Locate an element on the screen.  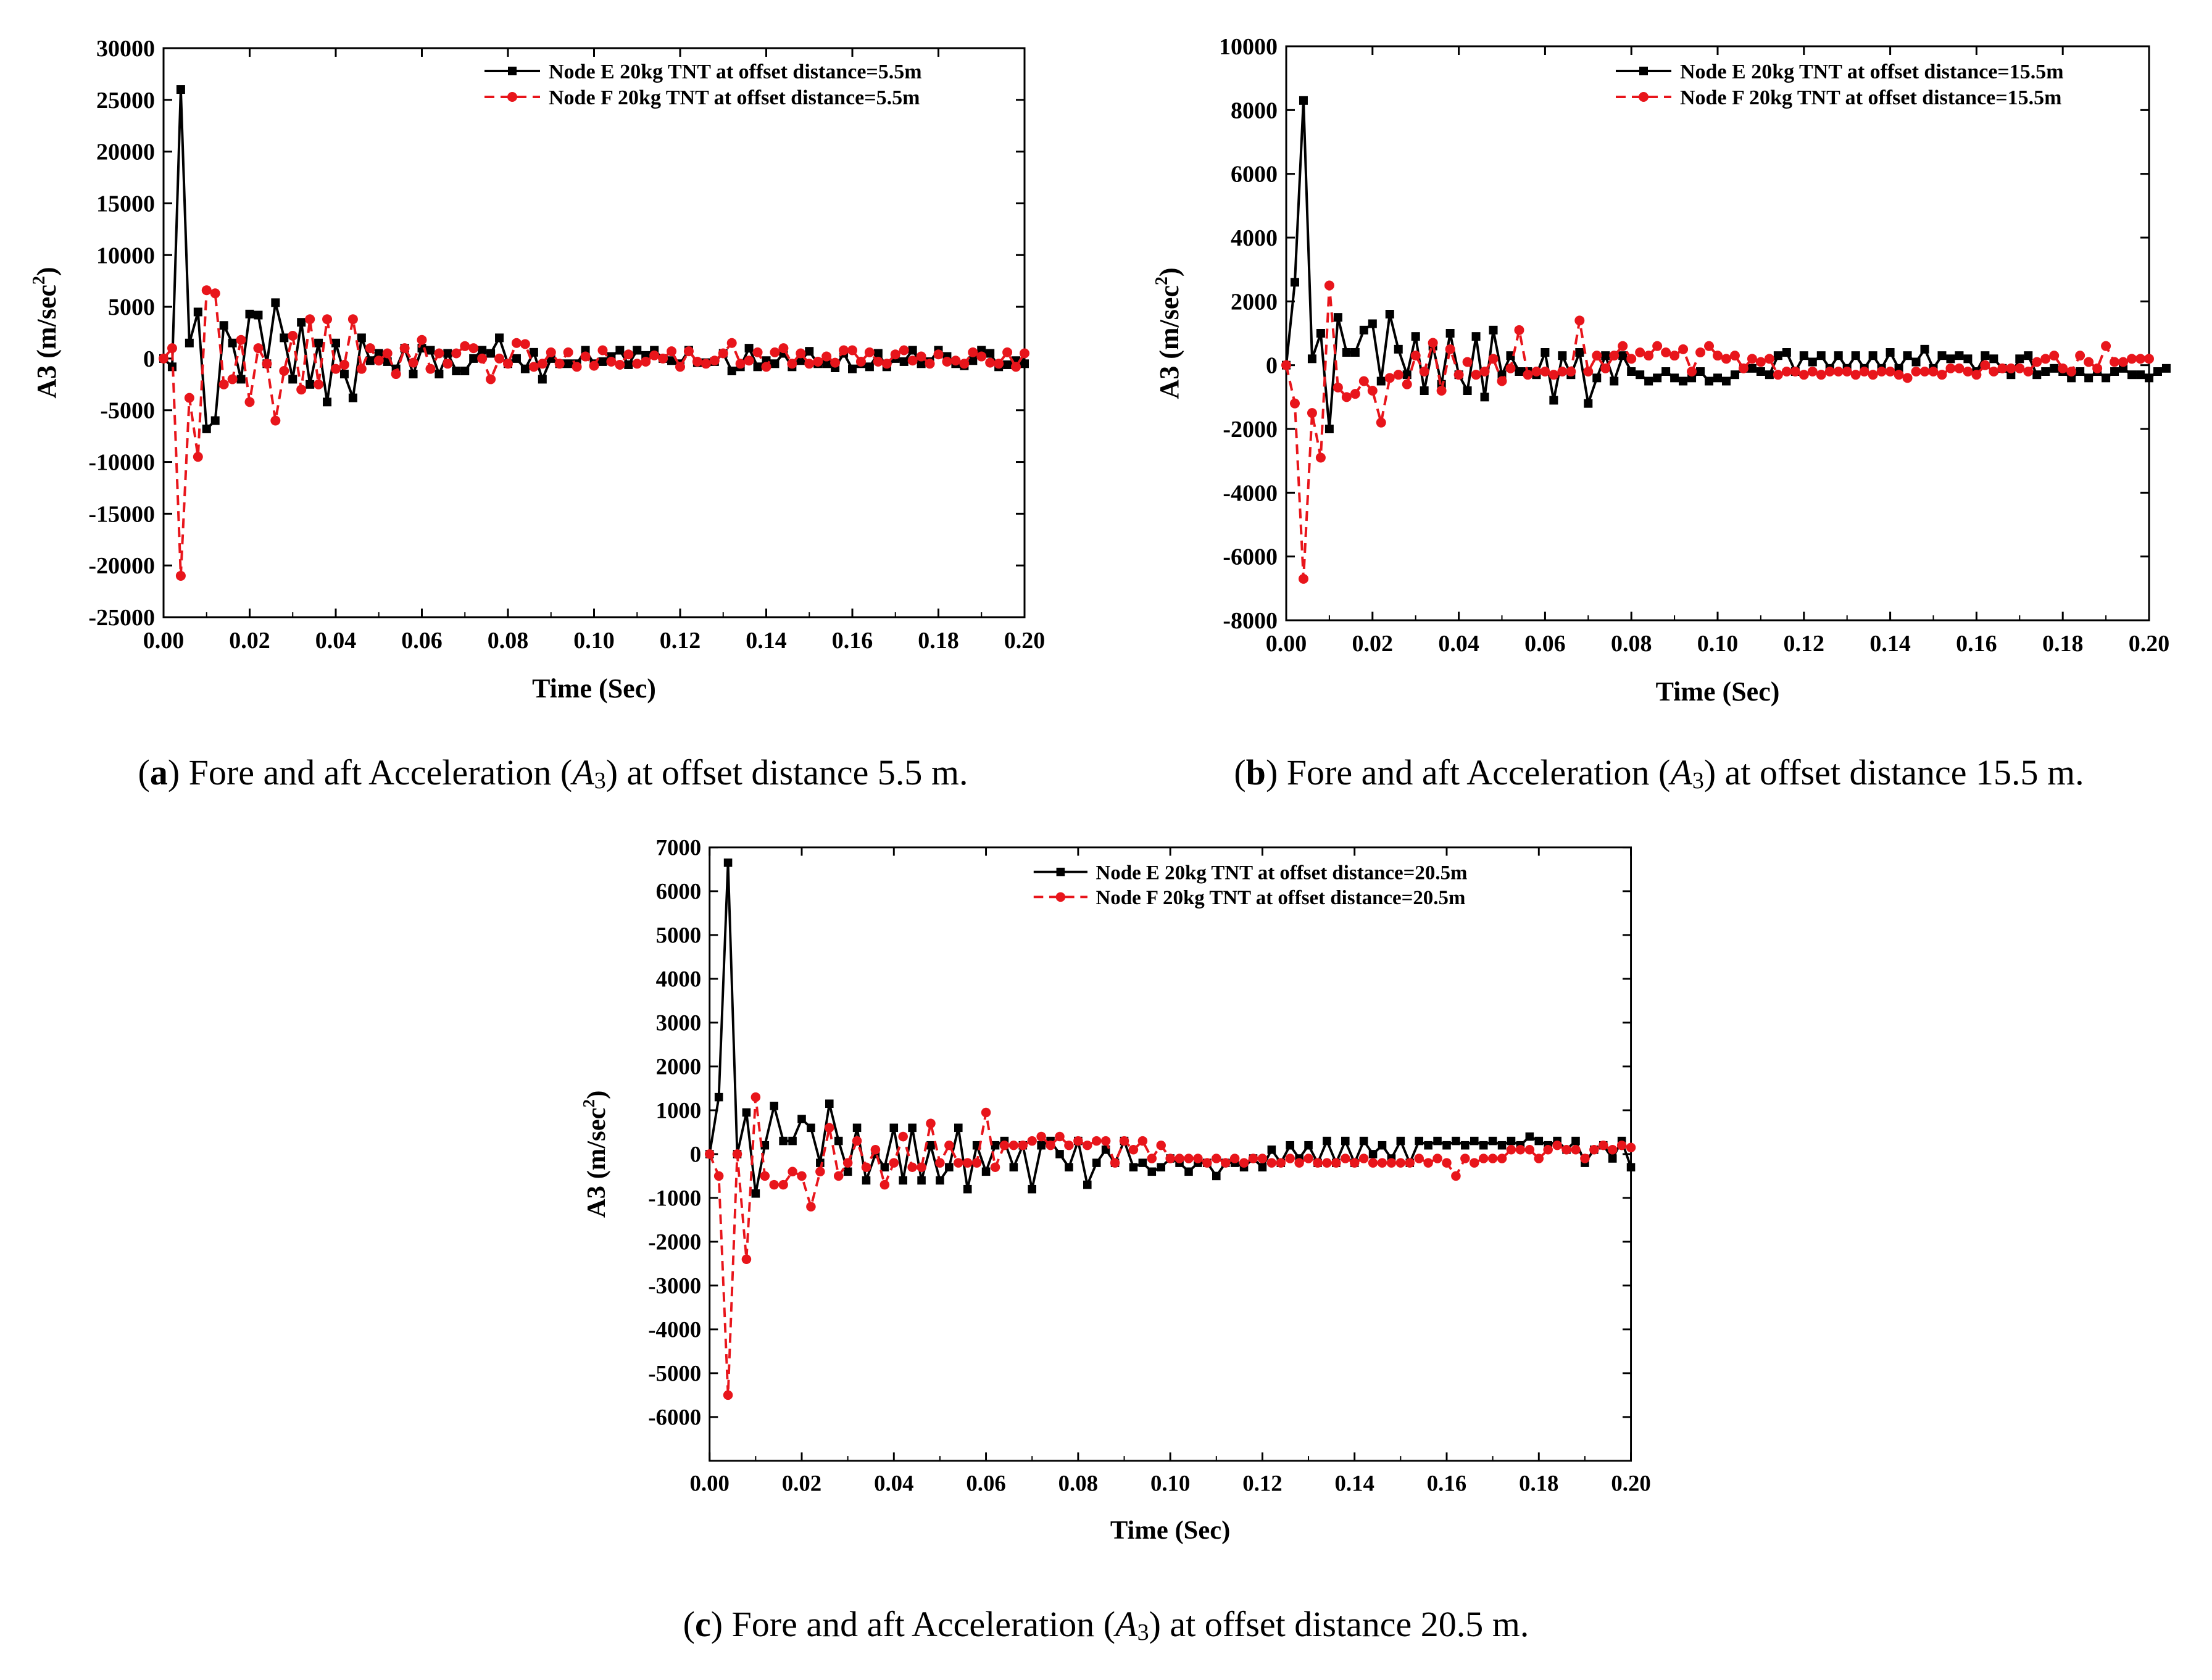
series-line-node_f is located at coordinates (1717, 432).